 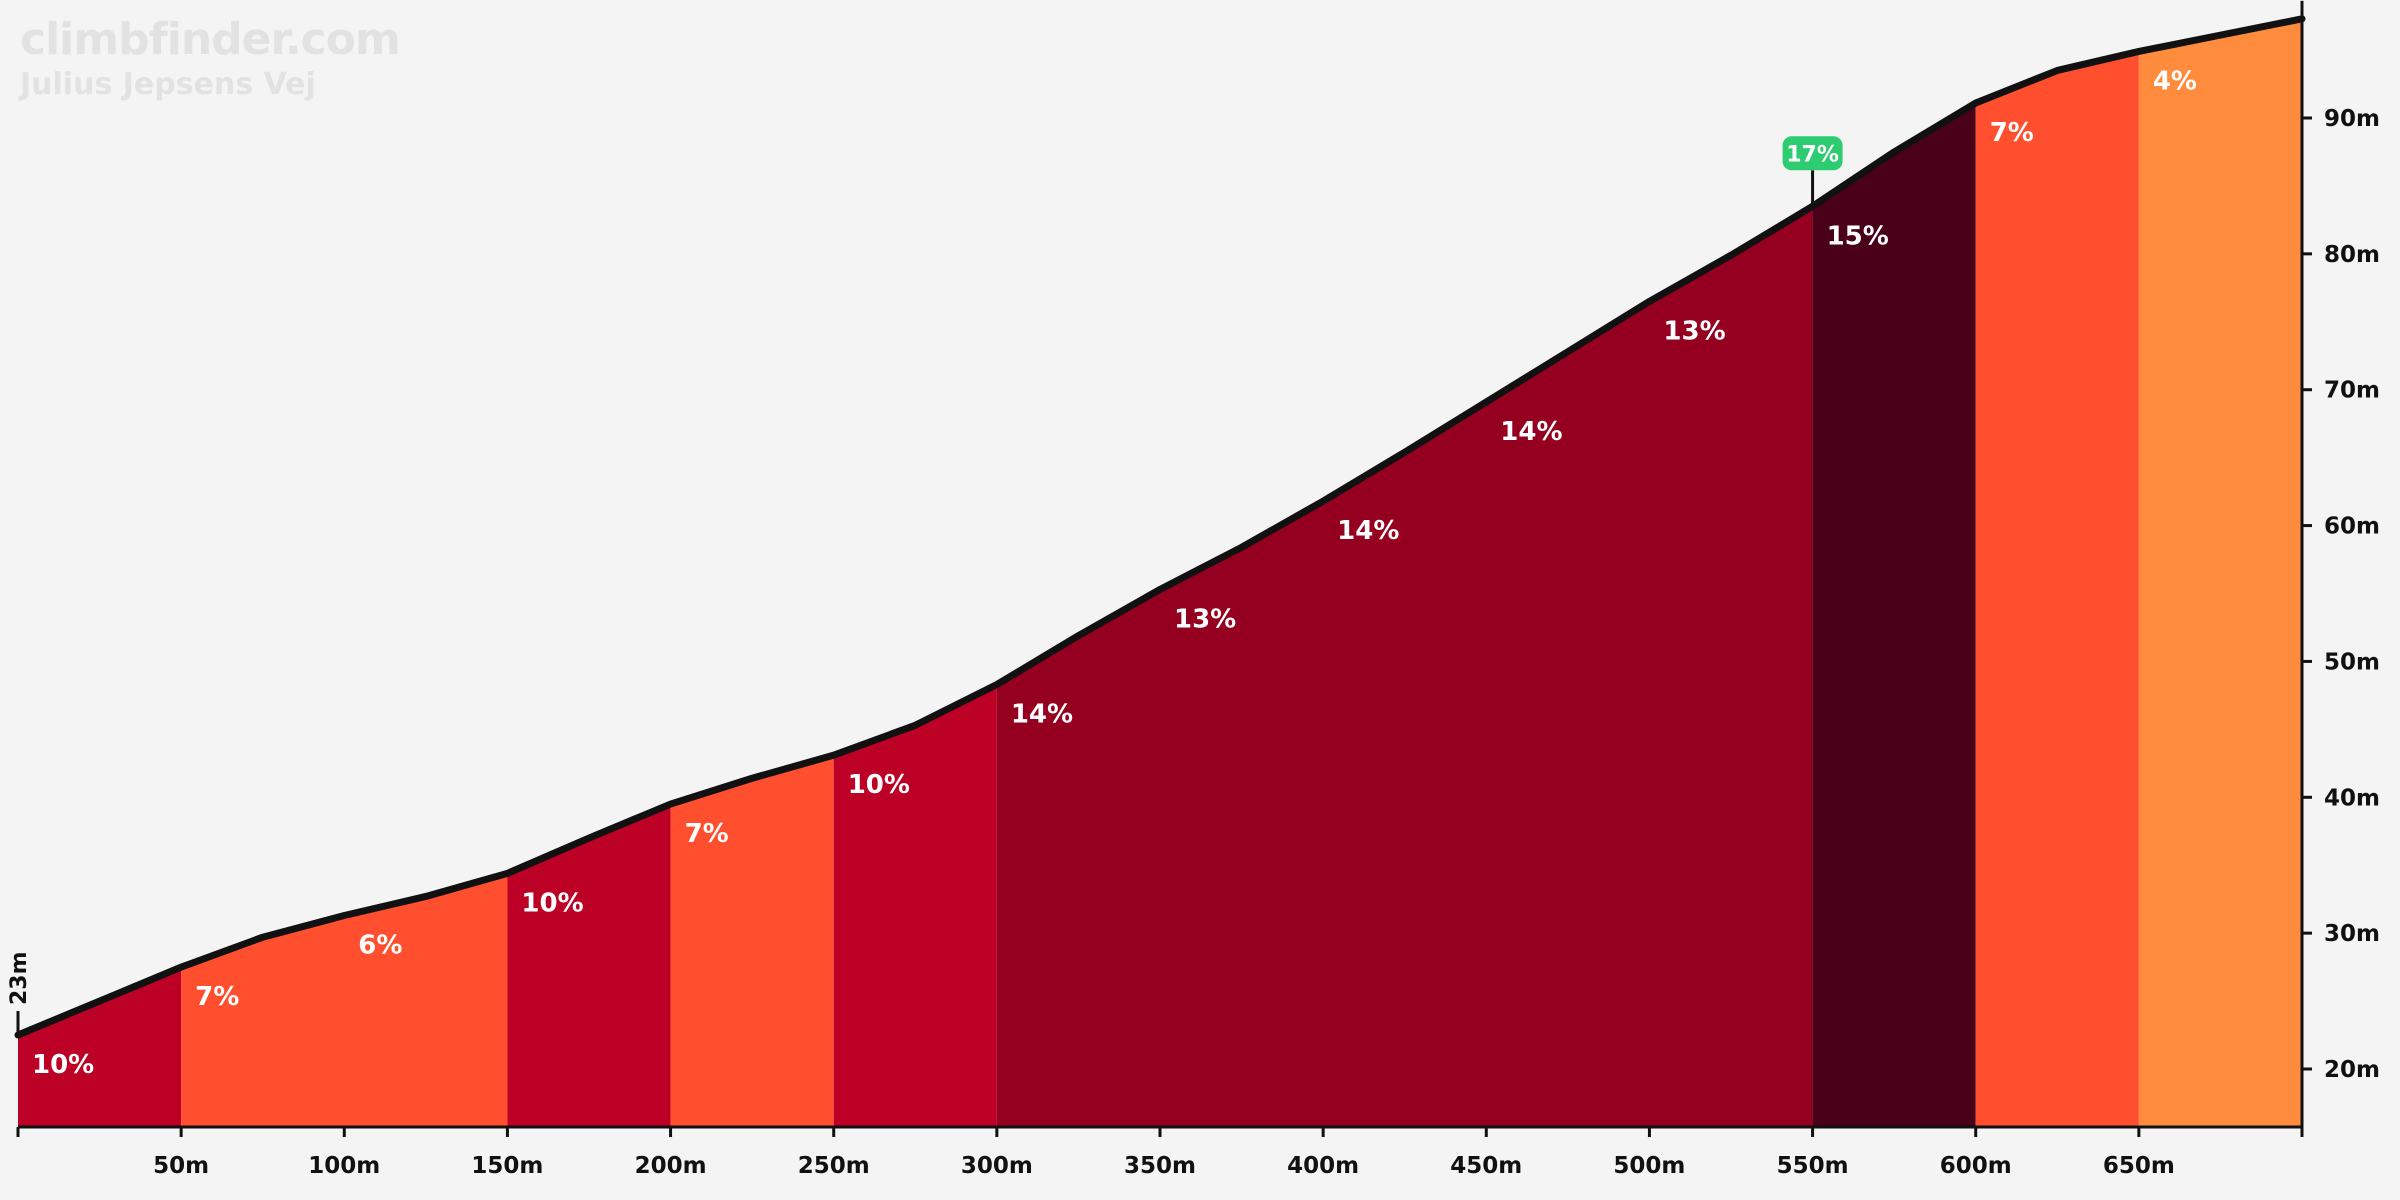 I want to click on y-tick-label: 20m, so click(x=2352, y=1070).